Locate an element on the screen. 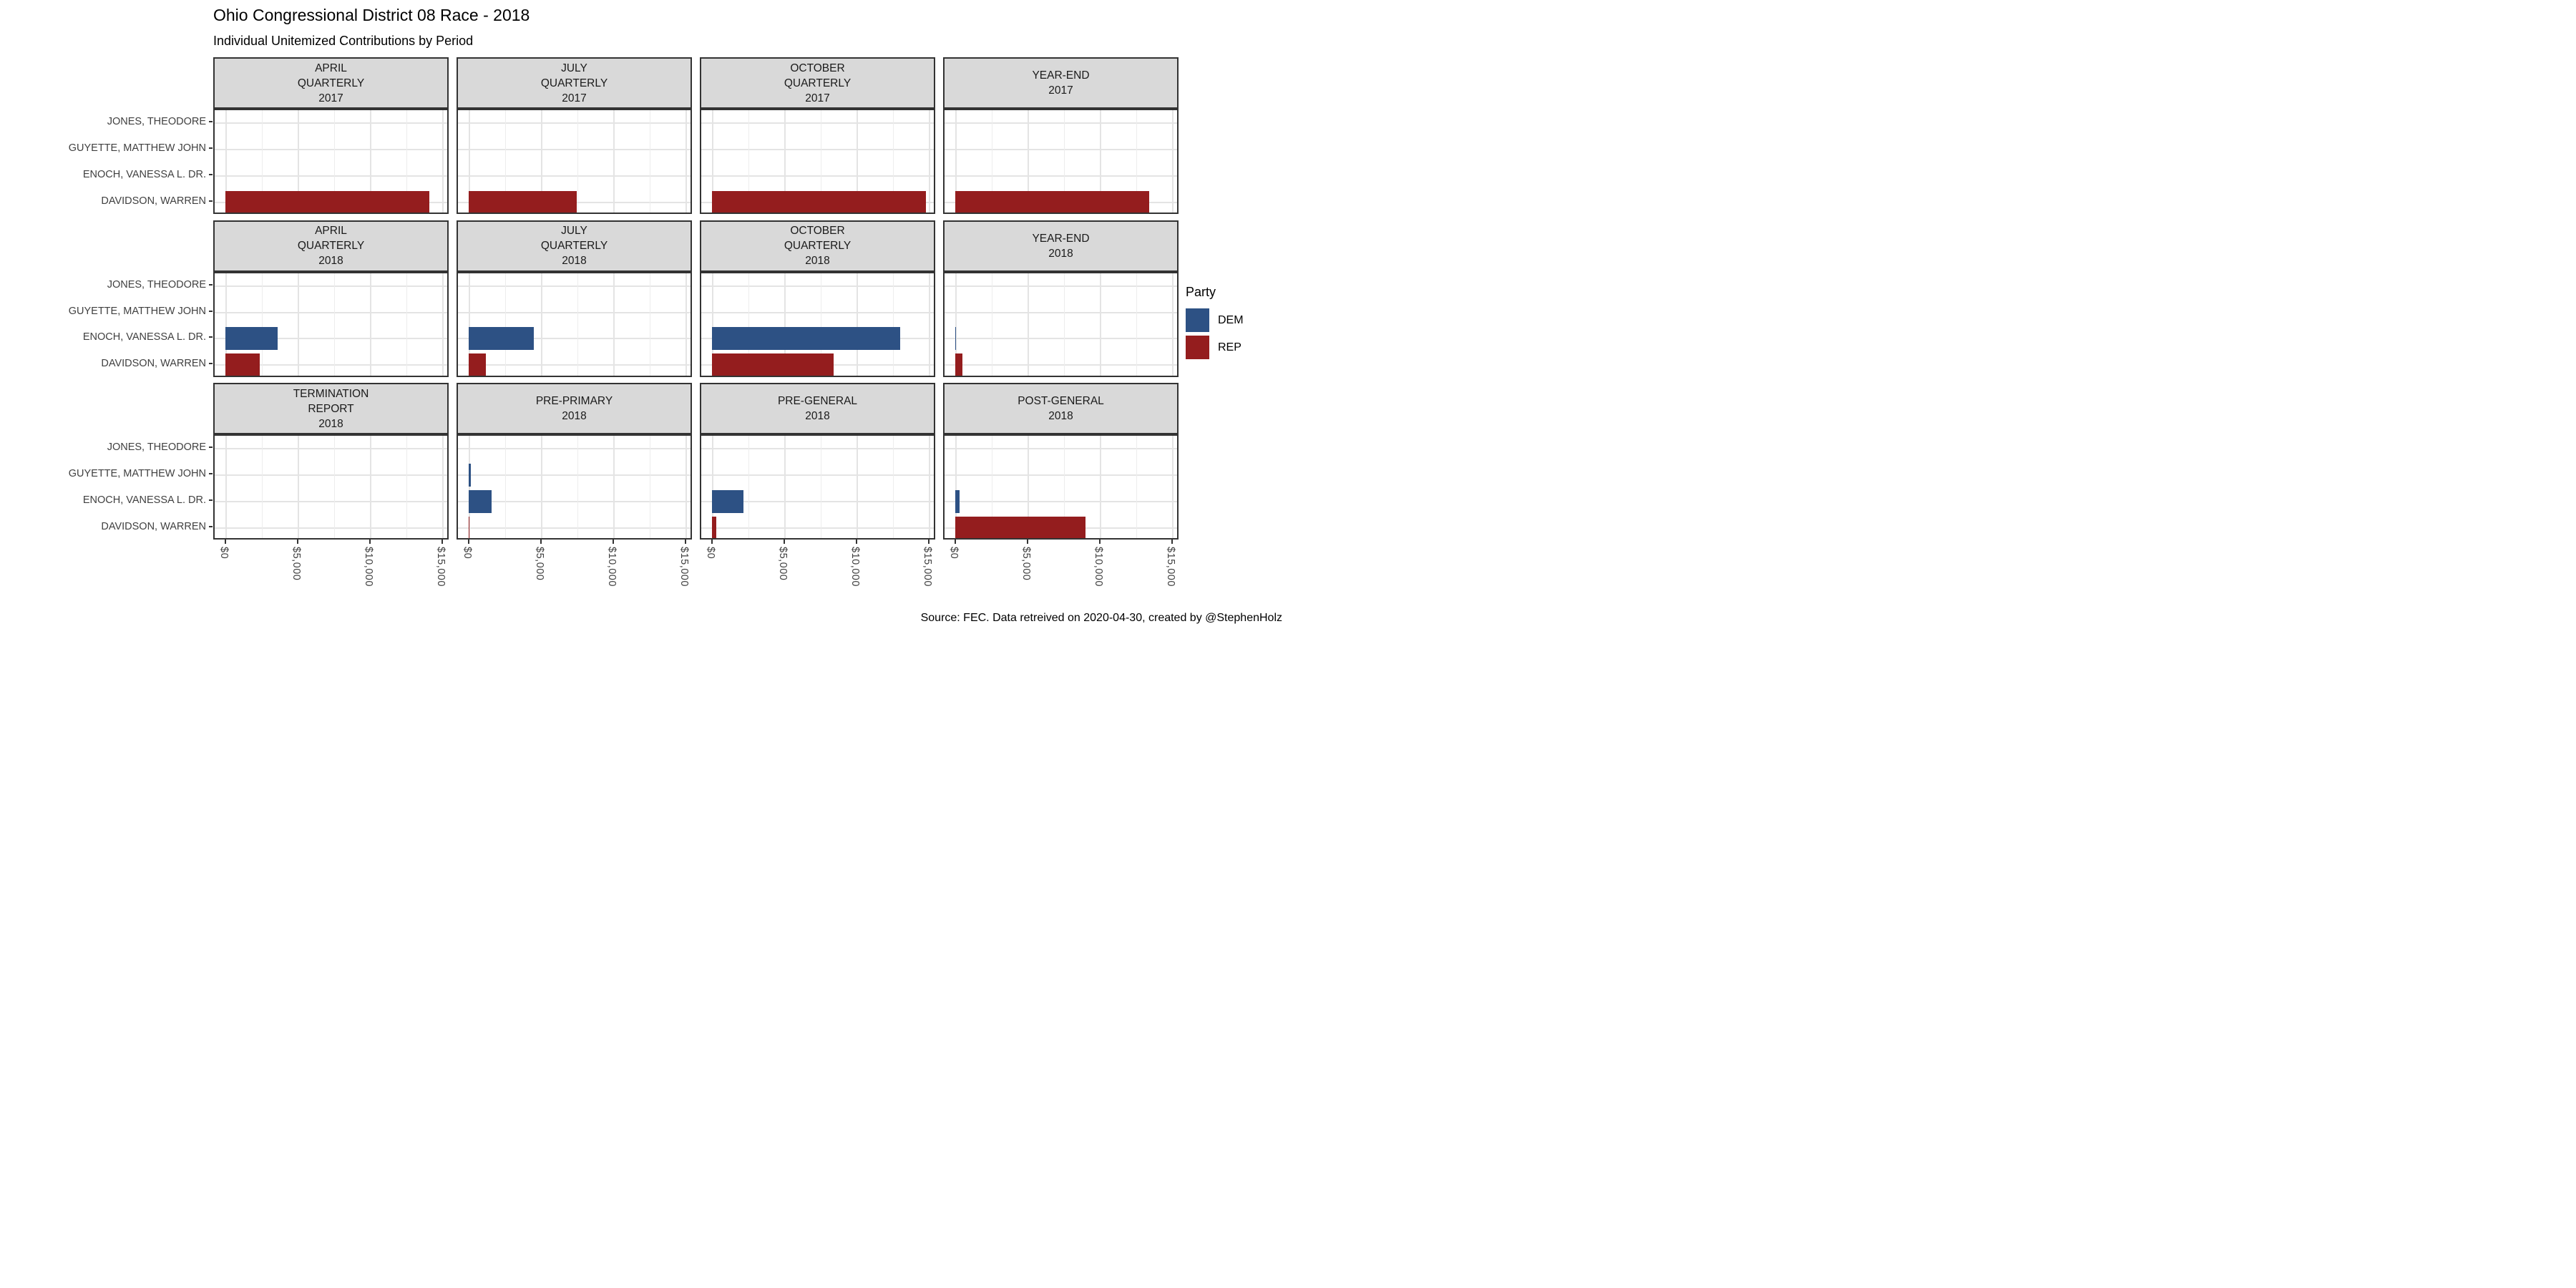  facet-strip: PRE-GENERAL 2018 is located at coordinates (817, 408).